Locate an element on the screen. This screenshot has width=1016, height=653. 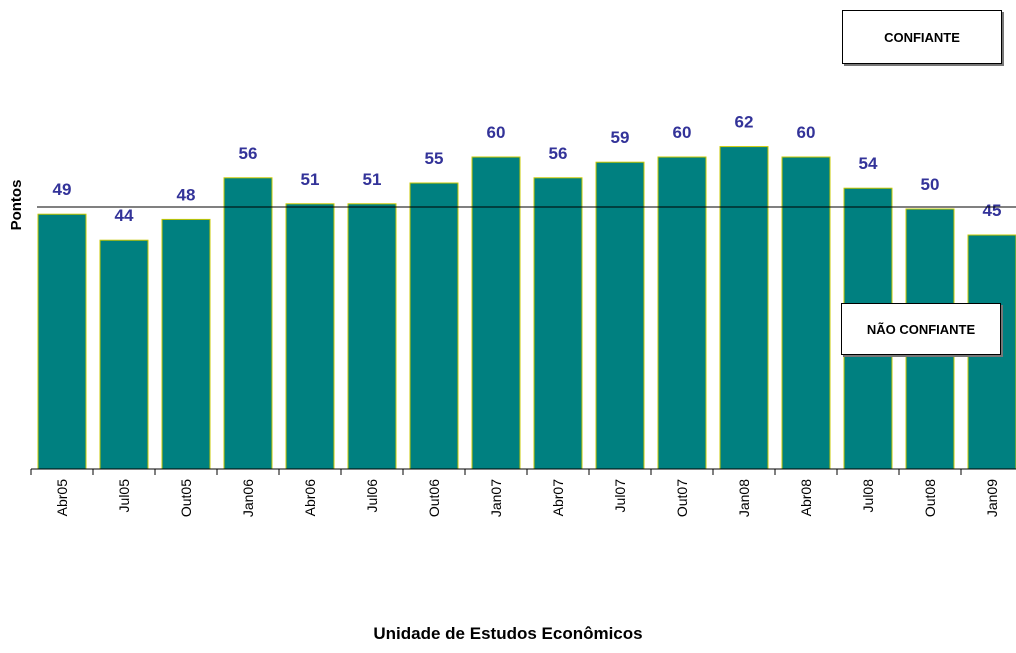
value-label-Abr07: 56 is located at coordinates (558, 153).